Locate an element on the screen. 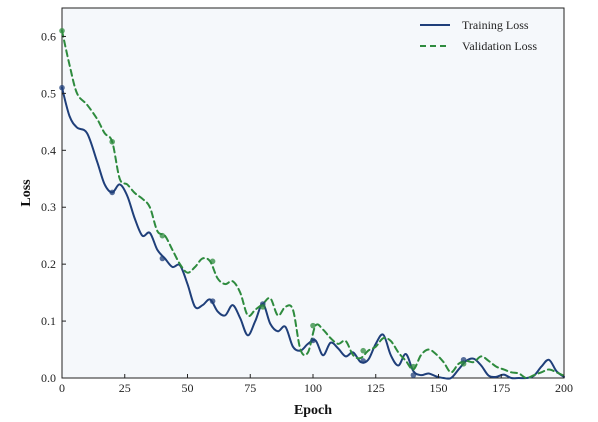 This screenshot has width=598, height=422. x-tick-label: 0 is located at coordinates (62, 388).